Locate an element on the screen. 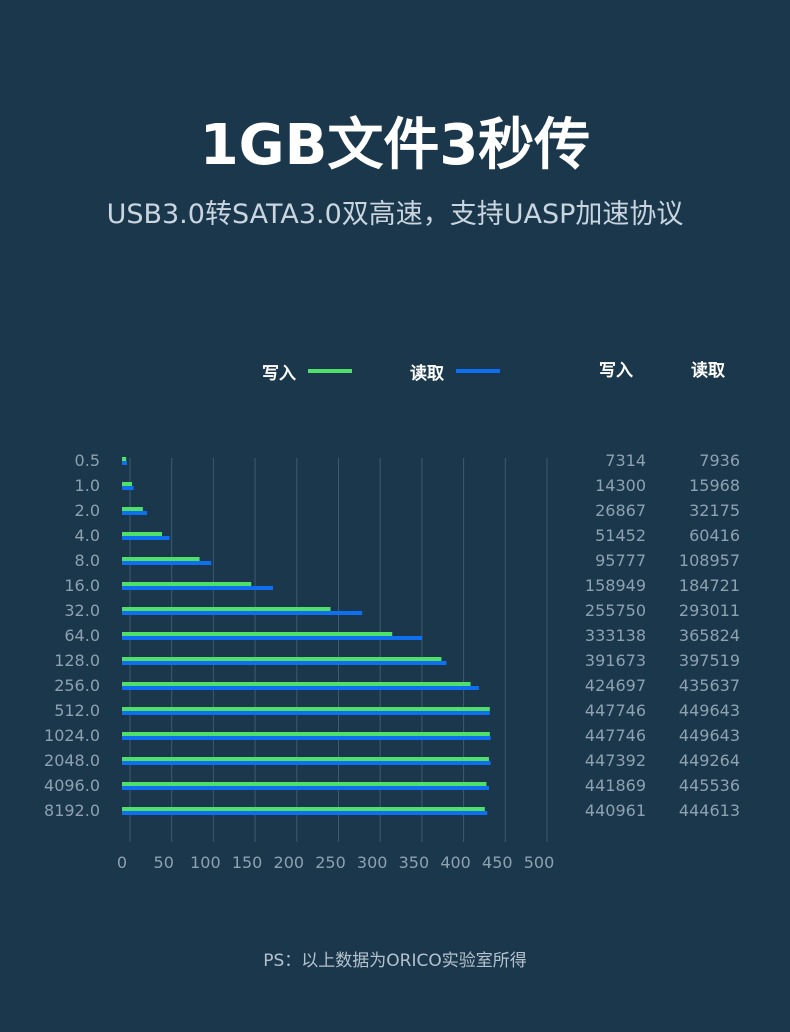  table-cell-read: 445536 is located at coordinates (709, 785).